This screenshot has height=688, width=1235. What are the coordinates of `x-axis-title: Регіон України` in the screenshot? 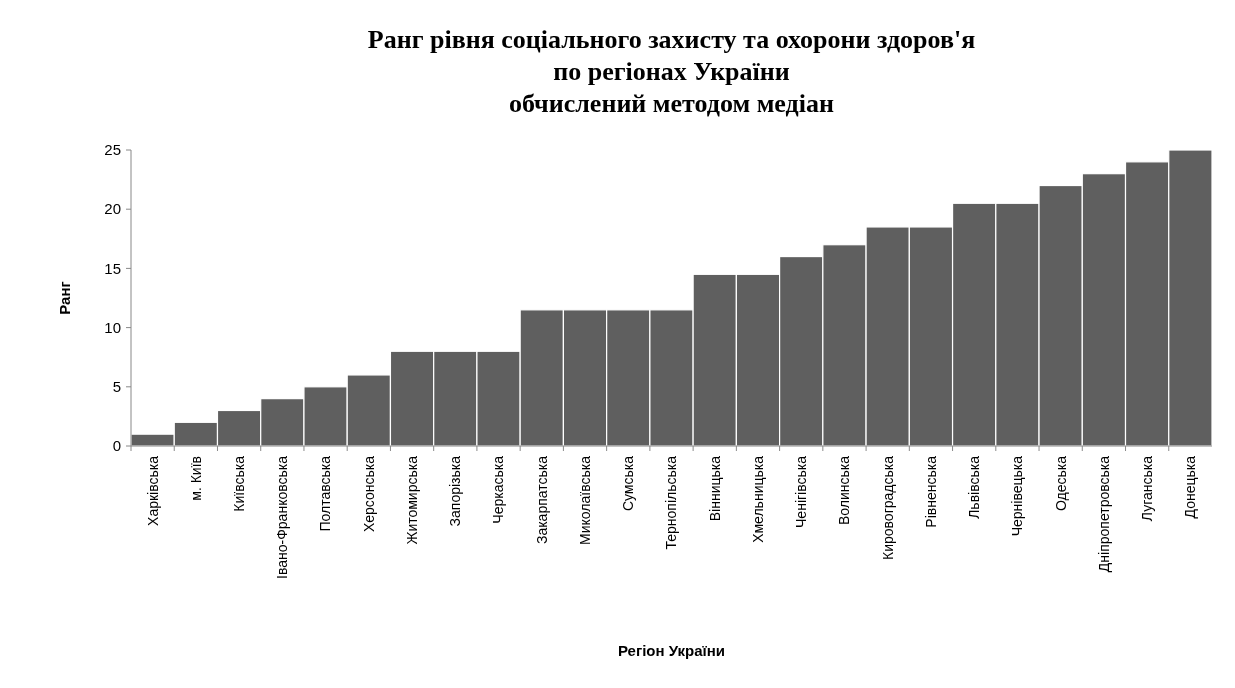 It's located at (671, 650).